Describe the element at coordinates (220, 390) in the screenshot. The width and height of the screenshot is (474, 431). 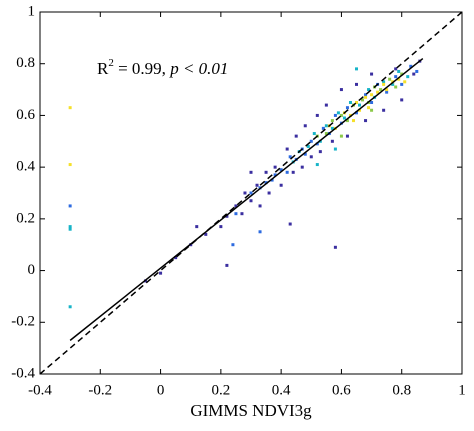
I see `x-tick-label: 0.2` at that location.